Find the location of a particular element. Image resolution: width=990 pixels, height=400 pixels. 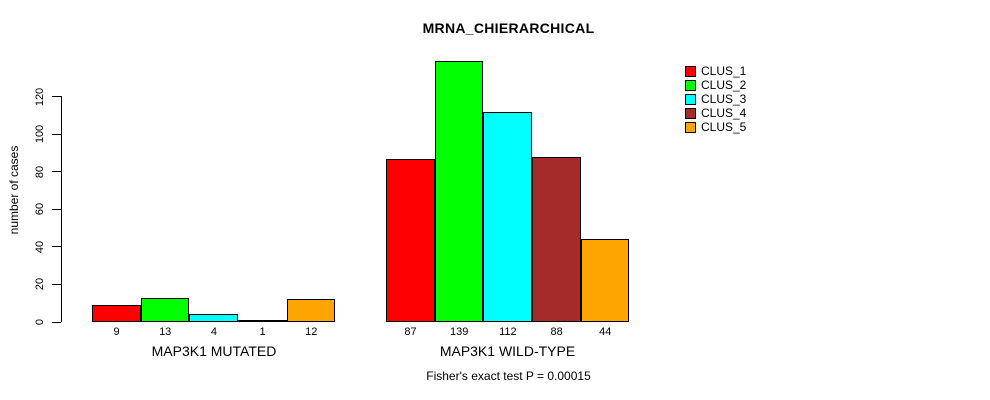

fisher-test-annotation: Fisher's exact test P = 0.00015 is located at coordinates (508, 376).